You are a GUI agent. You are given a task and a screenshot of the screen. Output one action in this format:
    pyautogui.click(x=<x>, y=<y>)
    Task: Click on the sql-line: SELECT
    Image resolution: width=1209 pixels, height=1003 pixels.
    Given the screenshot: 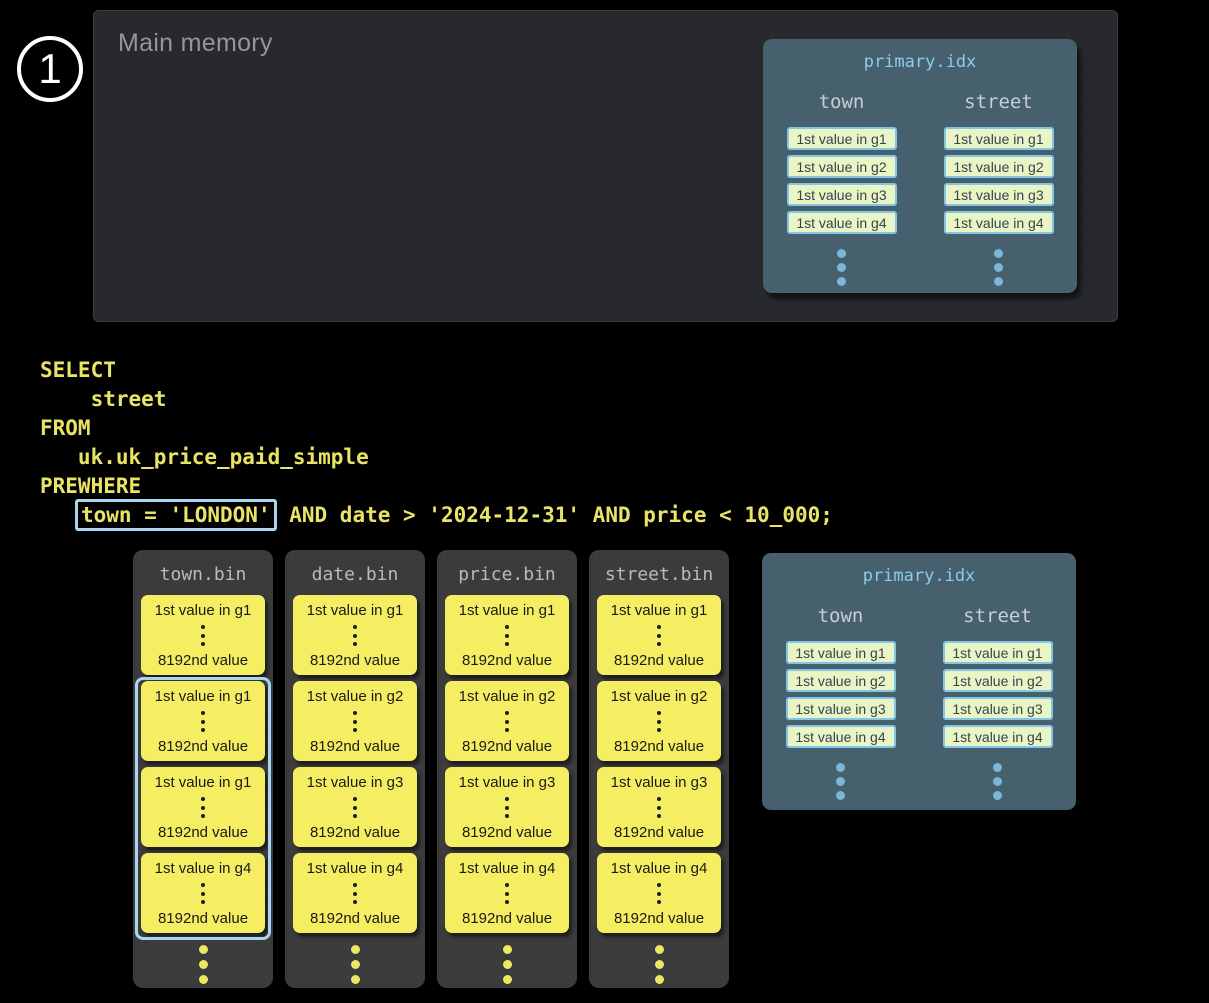 What is the action you would take?
    pyautogui.click(x=78, y=370)
    